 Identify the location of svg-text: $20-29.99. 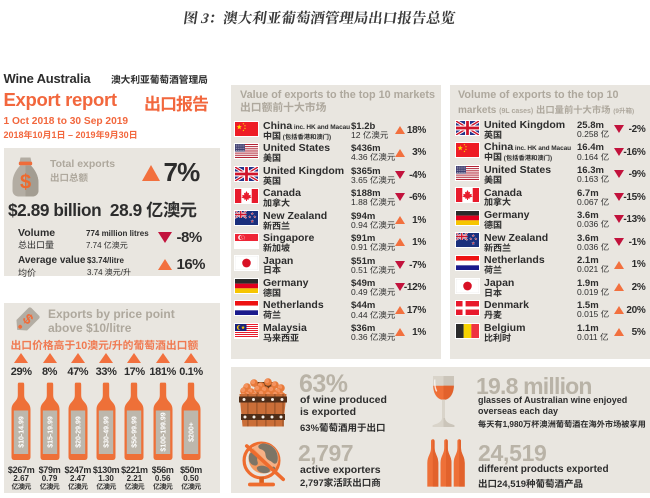
(78, 432).